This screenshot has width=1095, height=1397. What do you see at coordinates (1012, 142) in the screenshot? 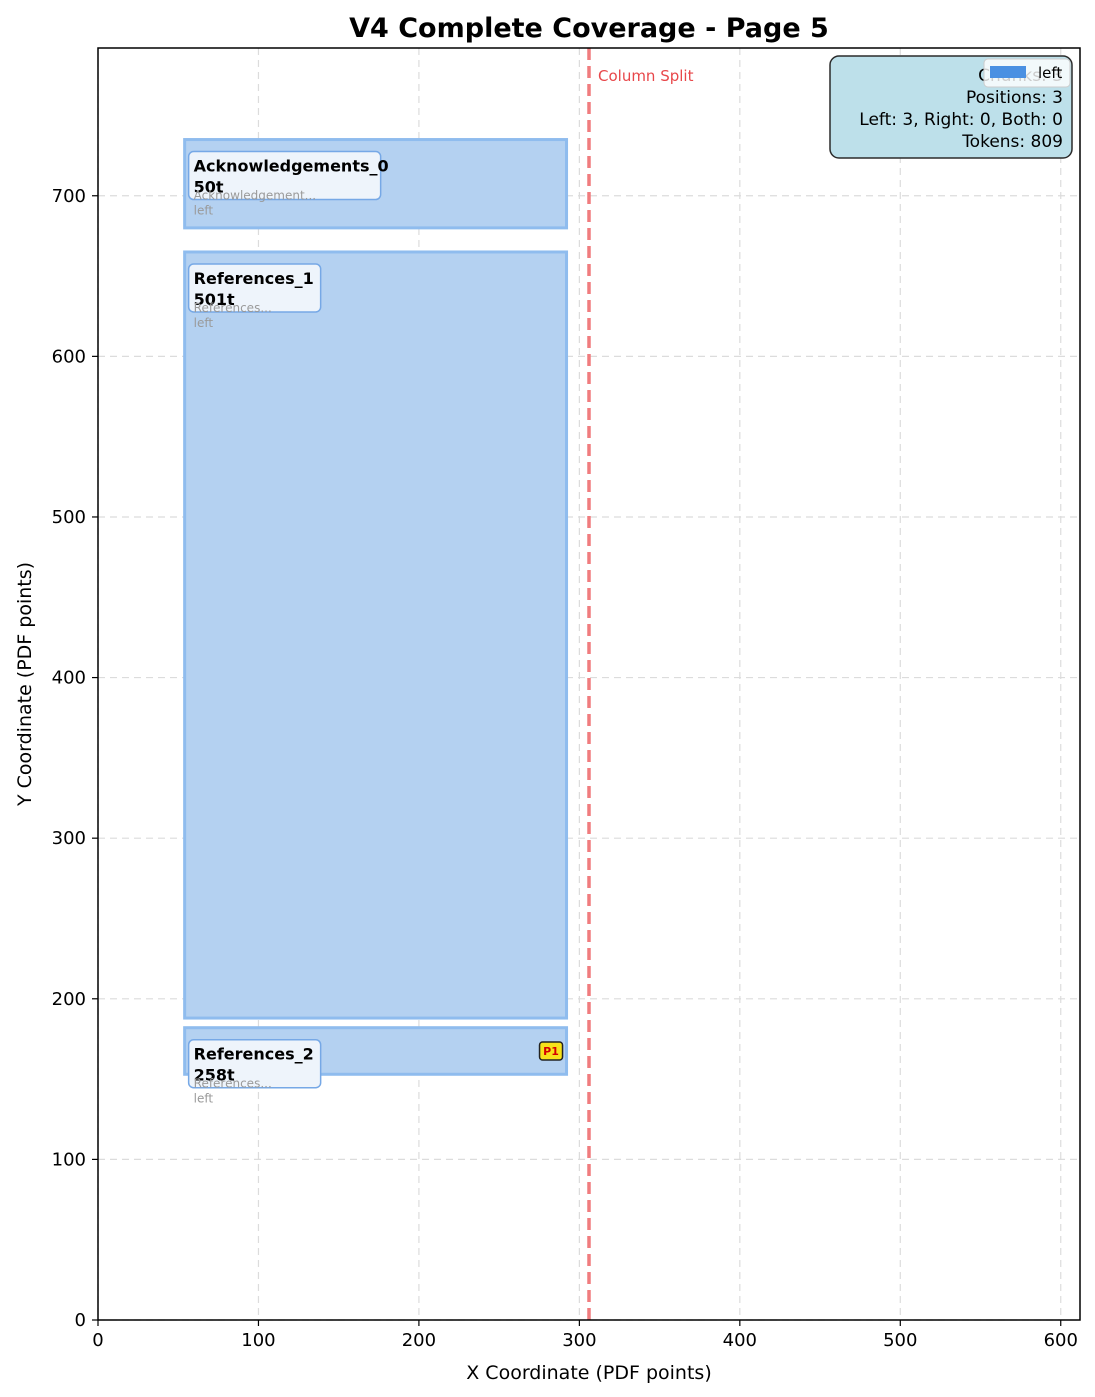
I see `stats-line: Tokens: 809` at bounding box center [1012, 142].